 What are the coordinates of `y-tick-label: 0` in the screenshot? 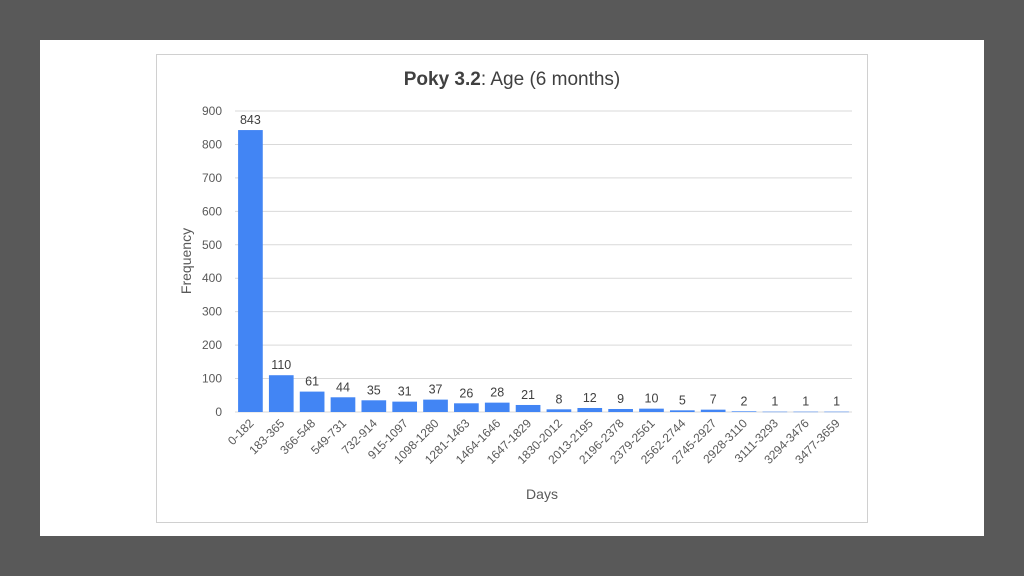 It's located at (218, 412).